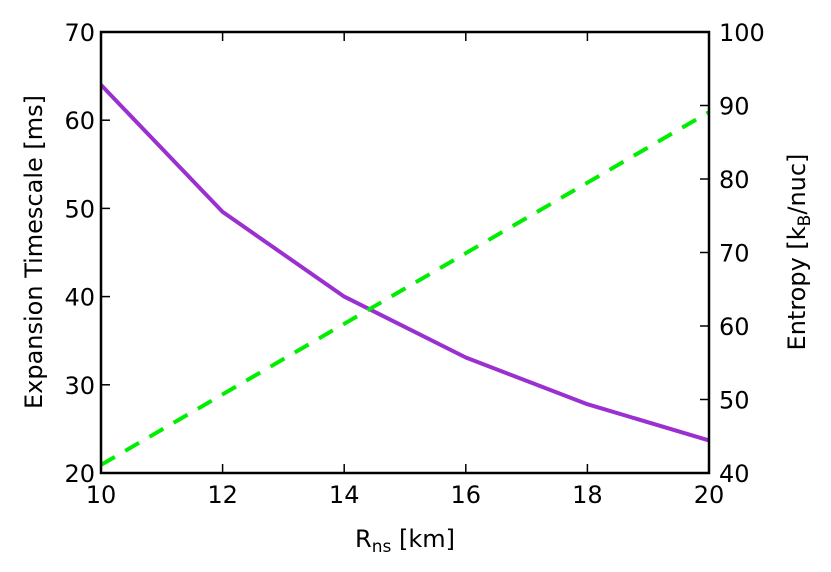 The height and width of the screenshot is (572, 831). I want to click on y-tick-label-left: 50, so click(79, 209).